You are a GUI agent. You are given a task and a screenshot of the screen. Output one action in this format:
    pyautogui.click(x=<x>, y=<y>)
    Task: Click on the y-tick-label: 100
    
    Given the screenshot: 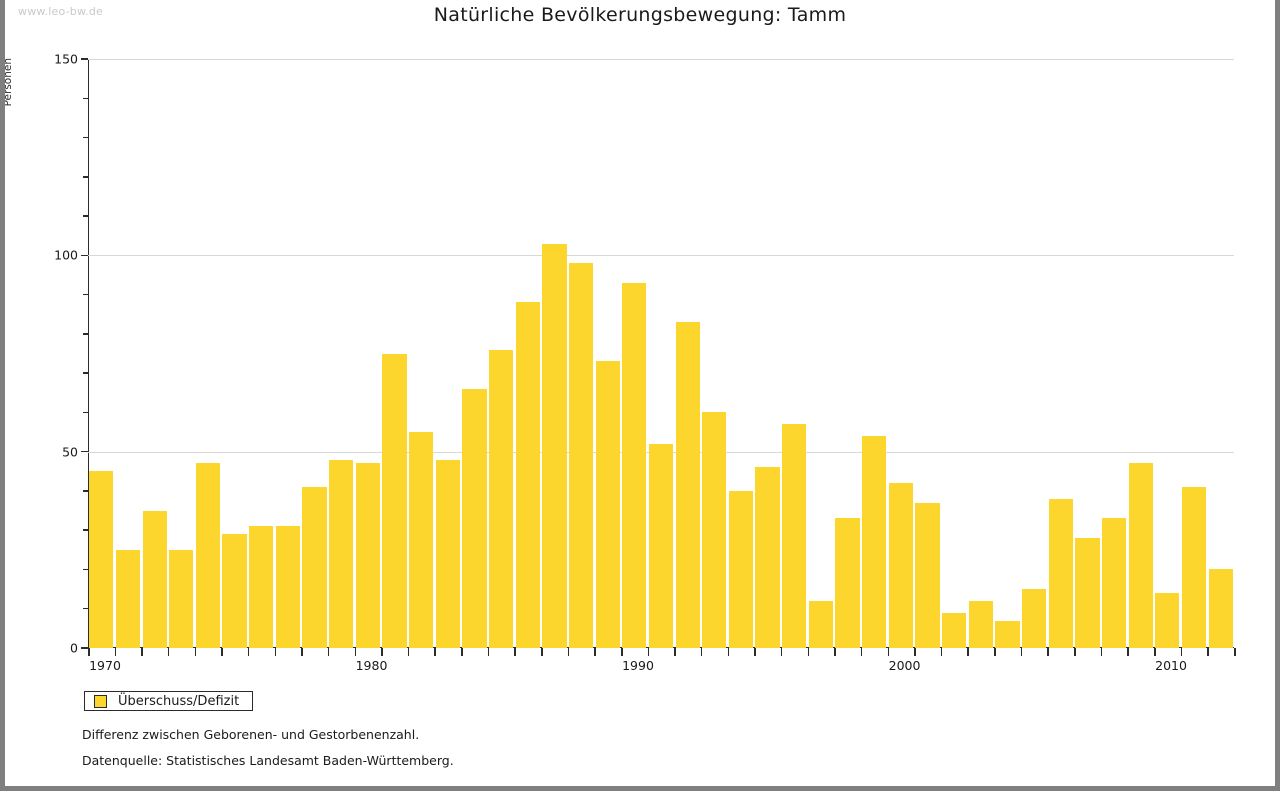 What is the action you would take?
    pyautogui.click(x=66, y=255)
    